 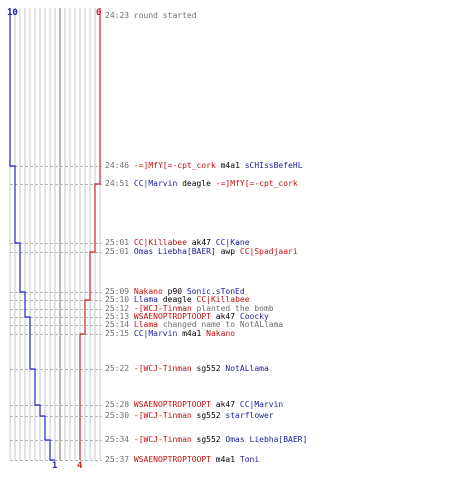 I want to click on event-player-name: NotALlama, so click(x=244, y=368).